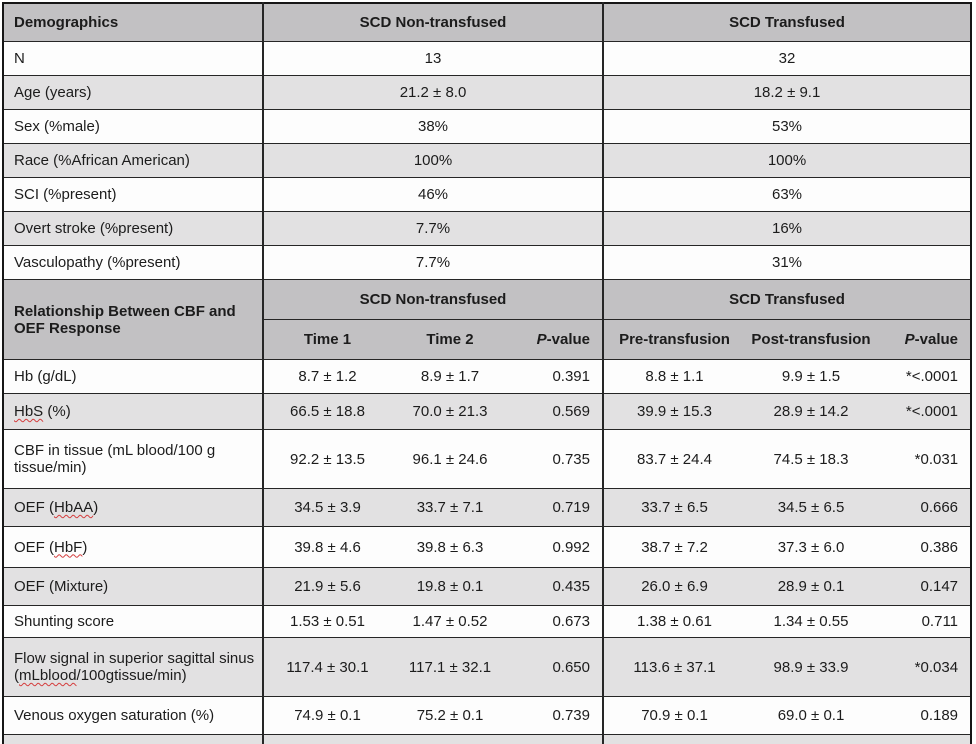 Image resolution: width=976 pixels, height=744 pixels. Describe the element at coordinates (327, 411) in the screenshot. I see `value-time1: 66.5 ± 18.8` at that location.